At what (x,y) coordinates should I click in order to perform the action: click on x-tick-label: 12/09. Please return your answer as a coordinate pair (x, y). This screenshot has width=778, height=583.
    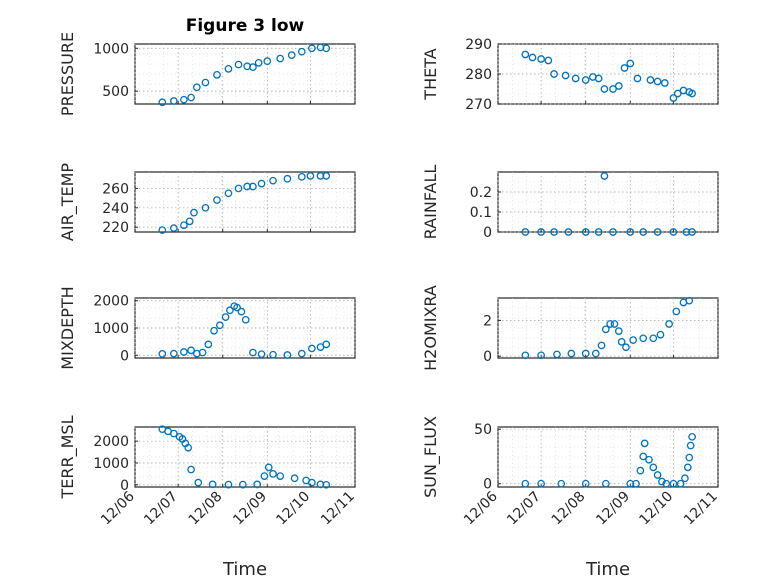
    Looking at the image, I should click on (250, 509).